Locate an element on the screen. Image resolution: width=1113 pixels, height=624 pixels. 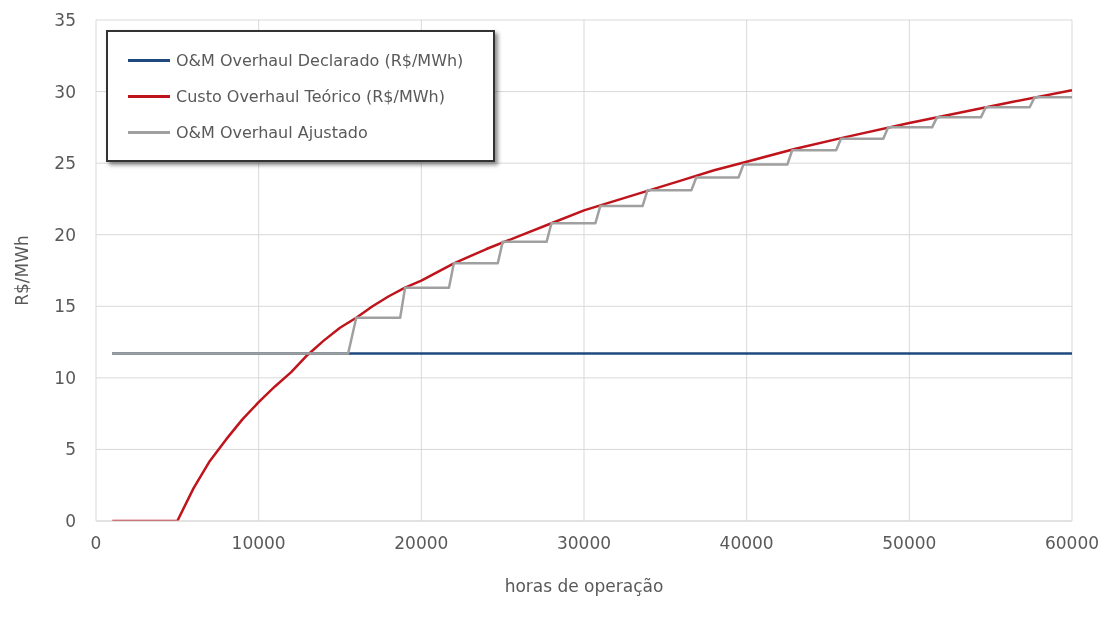
y-tick-label: 20 is located at coordinates (65, 234).